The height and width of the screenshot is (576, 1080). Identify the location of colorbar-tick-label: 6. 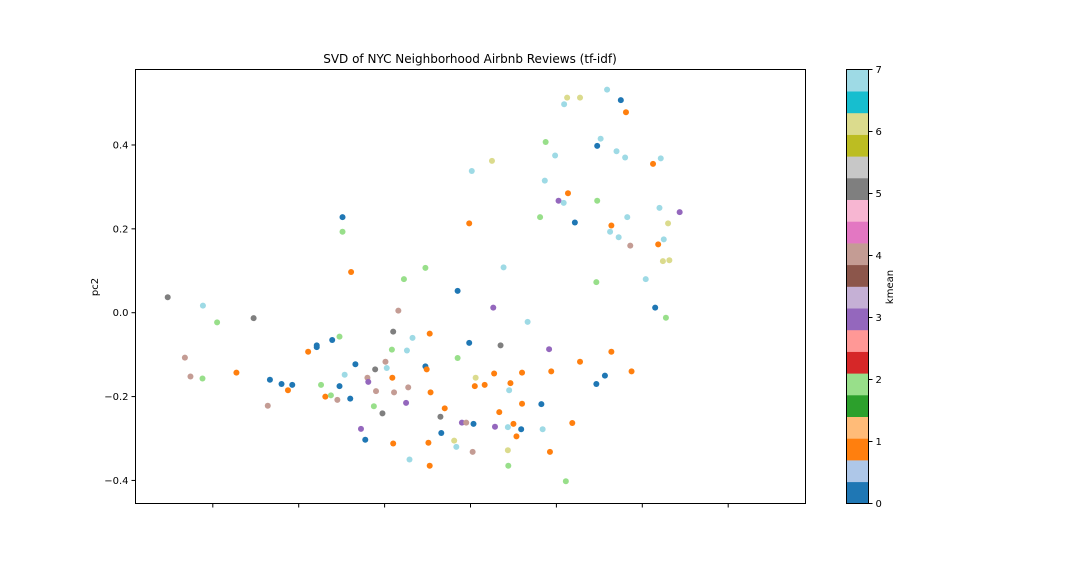
(879, 132).